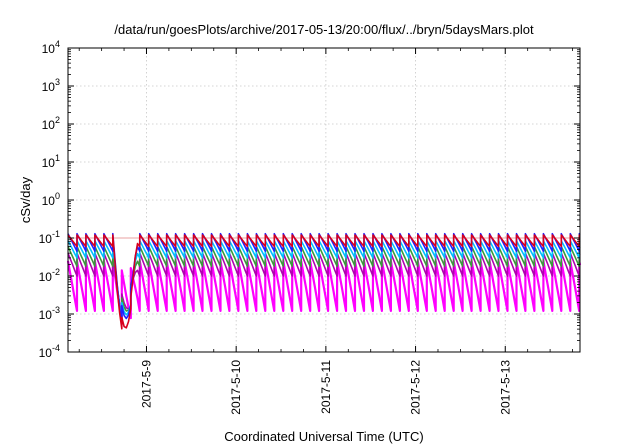 The height and width of the screenshot is (448, 640). Describe the element at coordinates (51, 199) in the screenshot. I see `y-tick-label: 10⁰` at that location.